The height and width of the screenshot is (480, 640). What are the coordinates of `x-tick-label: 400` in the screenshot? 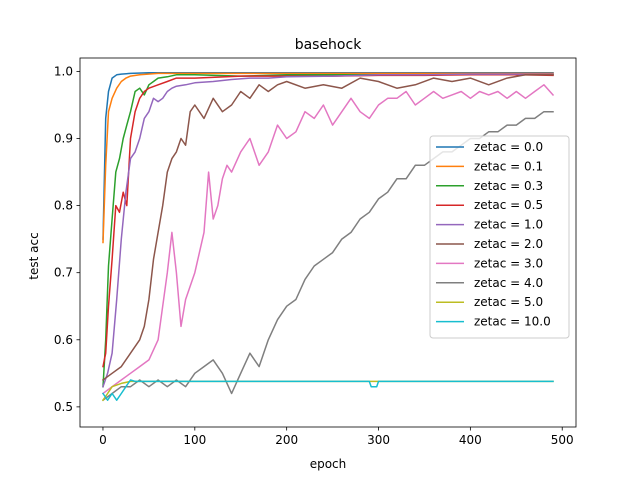 It's located at (470, 440).